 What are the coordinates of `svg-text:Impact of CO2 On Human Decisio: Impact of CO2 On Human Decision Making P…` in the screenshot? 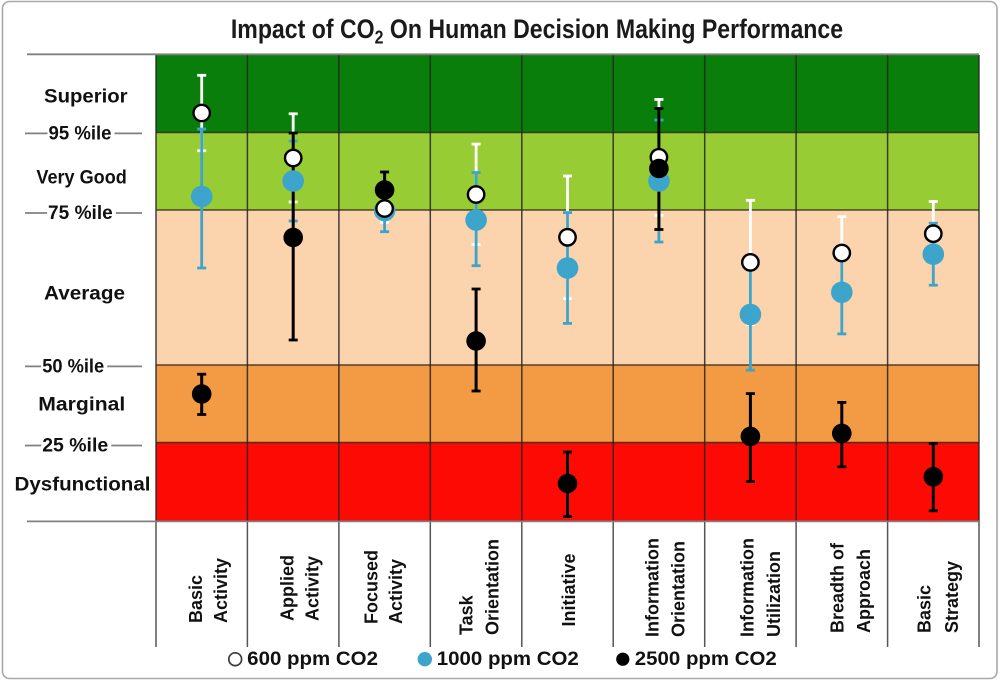 It's located at (537, 30).